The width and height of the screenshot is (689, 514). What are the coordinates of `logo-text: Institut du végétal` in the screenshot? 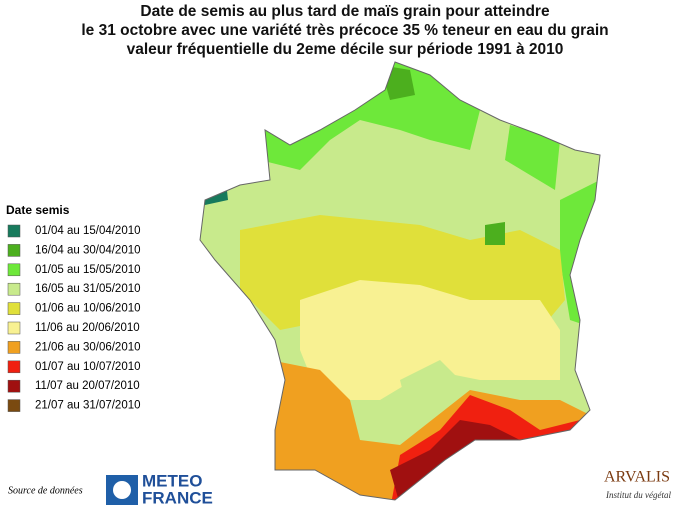 It's located at (638, 495).